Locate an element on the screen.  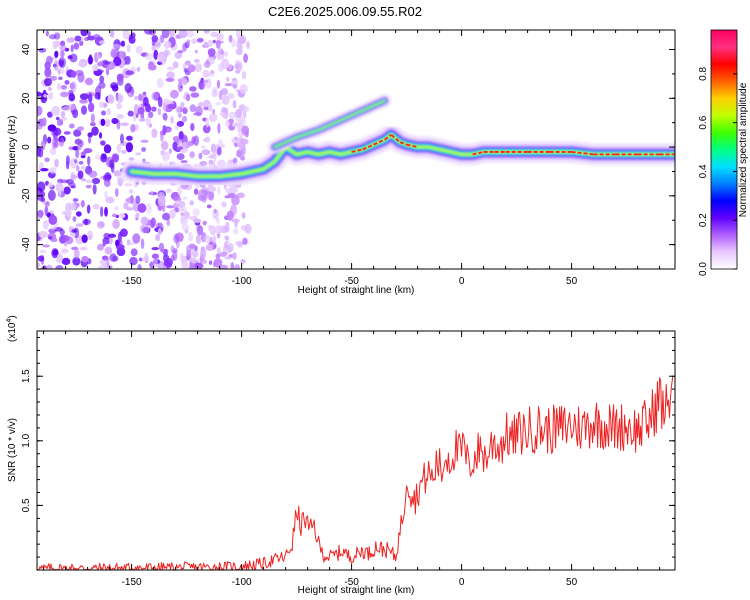
x-tick-label: 50 is located at coordinates (572, 582).